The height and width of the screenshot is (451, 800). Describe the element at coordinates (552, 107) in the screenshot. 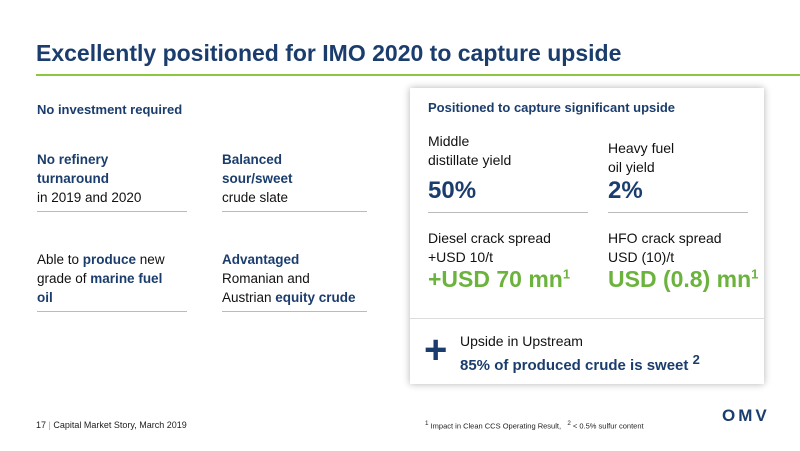

I see `right-heading: Positioned to capture significant upside` at that location.